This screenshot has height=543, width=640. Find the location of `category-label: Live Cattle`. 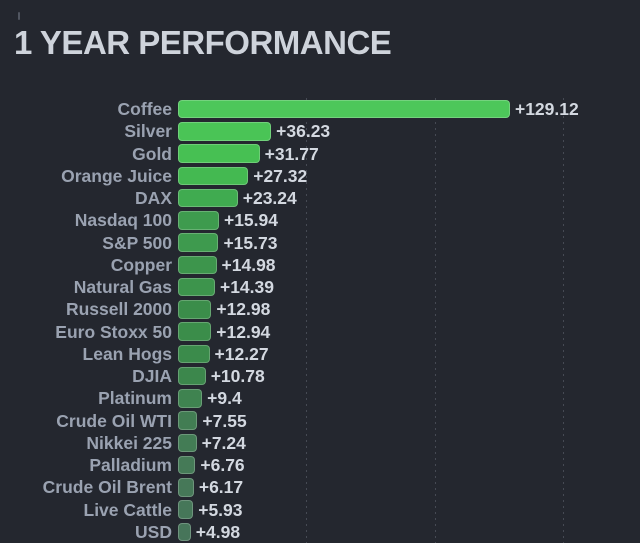

category-label: Live Cattle is located at coordinates (128, 509).